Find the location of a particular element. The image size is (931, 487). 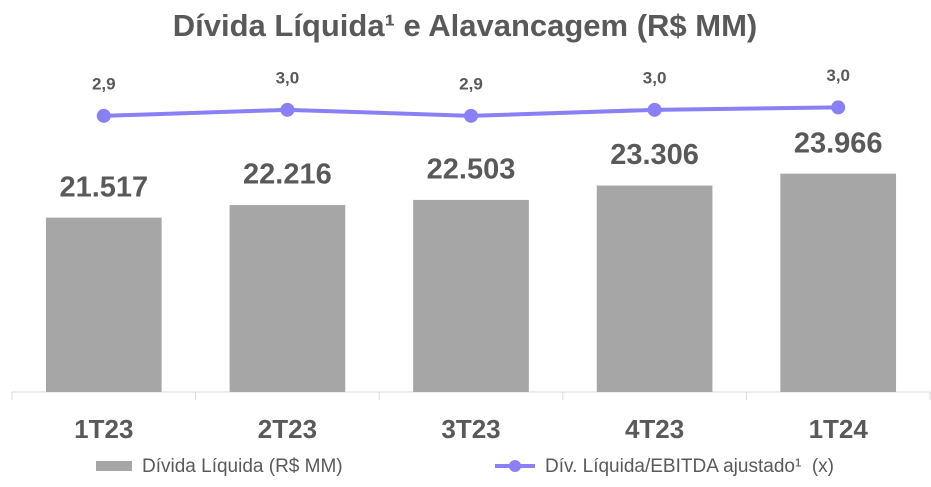

x-tick-label: 1T23 is located at coordinates (103, 429).